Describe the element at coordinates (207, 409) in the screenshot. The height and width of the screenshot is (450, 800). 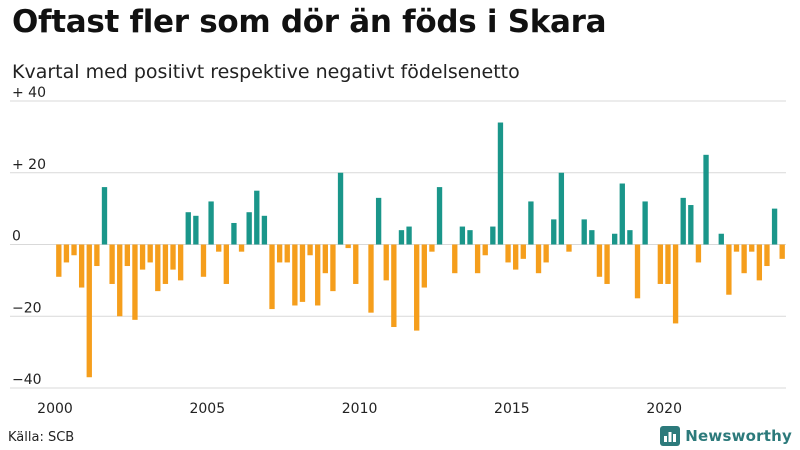
I see `x-tick-label: 2005` at that location.